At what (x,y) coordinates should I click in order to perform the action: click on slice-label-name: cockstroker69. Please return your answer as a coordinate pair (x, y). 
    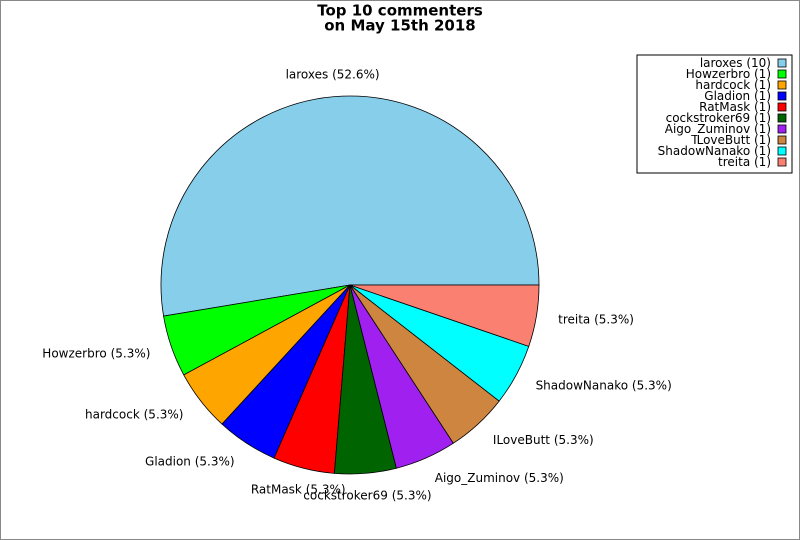
    Looking at the image, I should click on (345, 495).